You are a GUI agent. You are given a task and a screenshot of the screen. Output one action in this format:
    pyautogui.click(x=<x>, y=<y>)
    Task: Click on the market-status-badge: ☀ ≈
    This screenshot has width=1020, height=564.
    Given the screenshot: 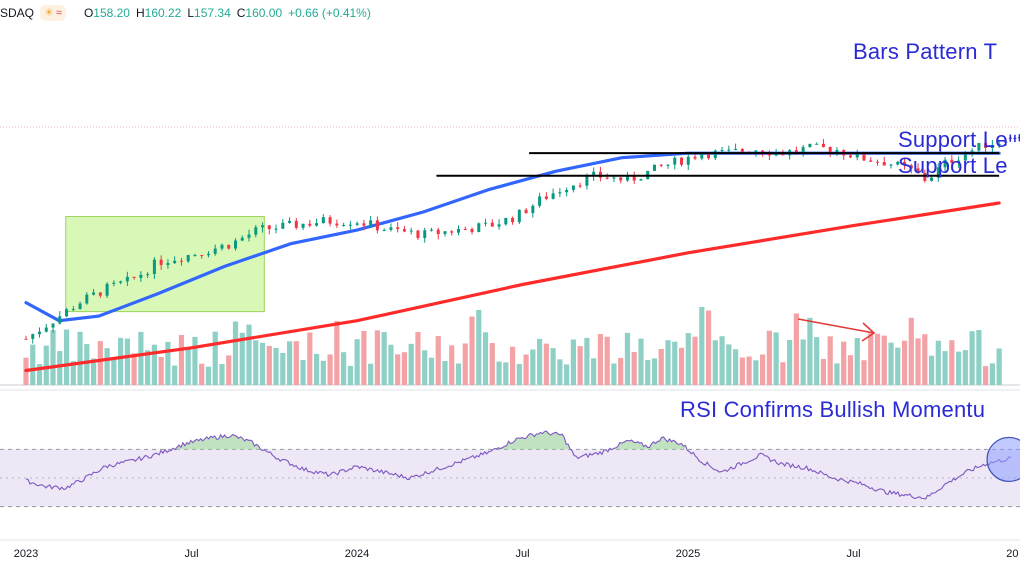 What is the action you would take?
    pyautogui.click(x=53, y=13)
    